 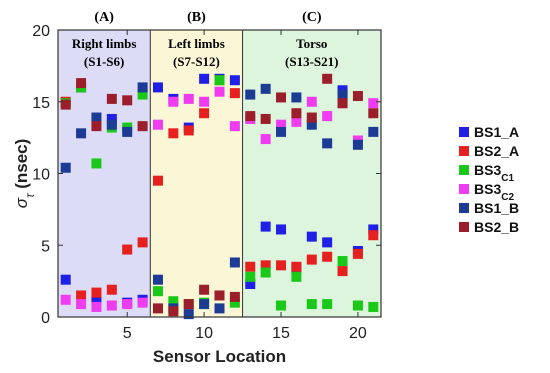 What do you see at coordinates (41, 31) in the screenshot?
I see `y-tick-label: 20` at bounding box center [41, 31].